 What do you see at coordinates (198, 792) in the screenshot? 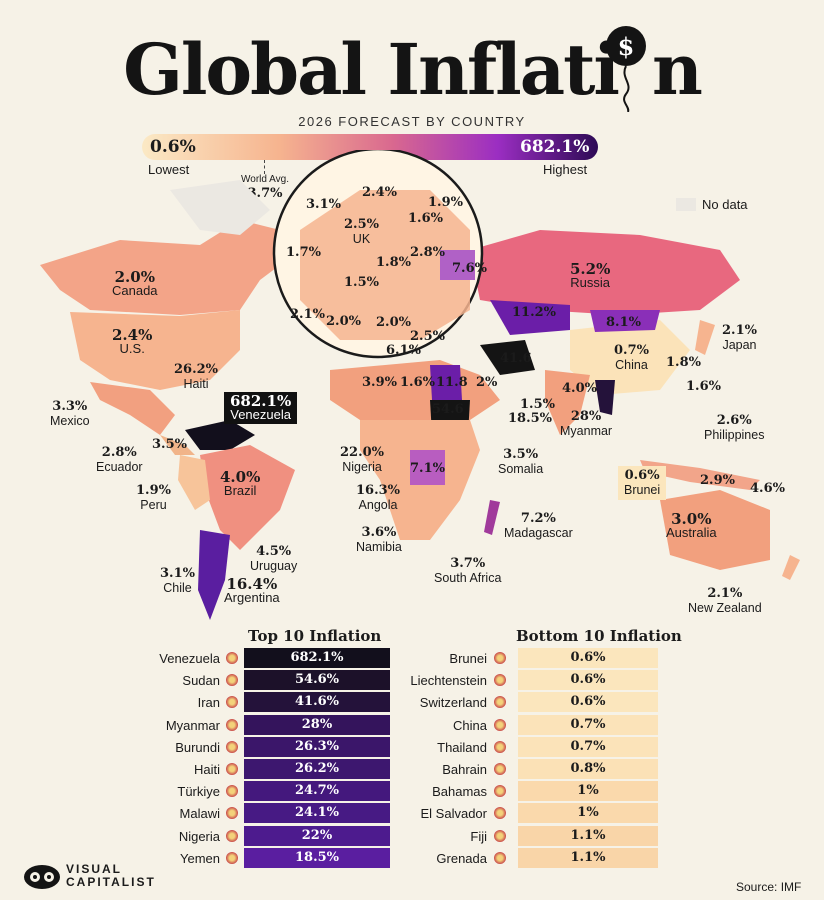
I see `row-country: Türkiye` at bounding box center [198, 792].